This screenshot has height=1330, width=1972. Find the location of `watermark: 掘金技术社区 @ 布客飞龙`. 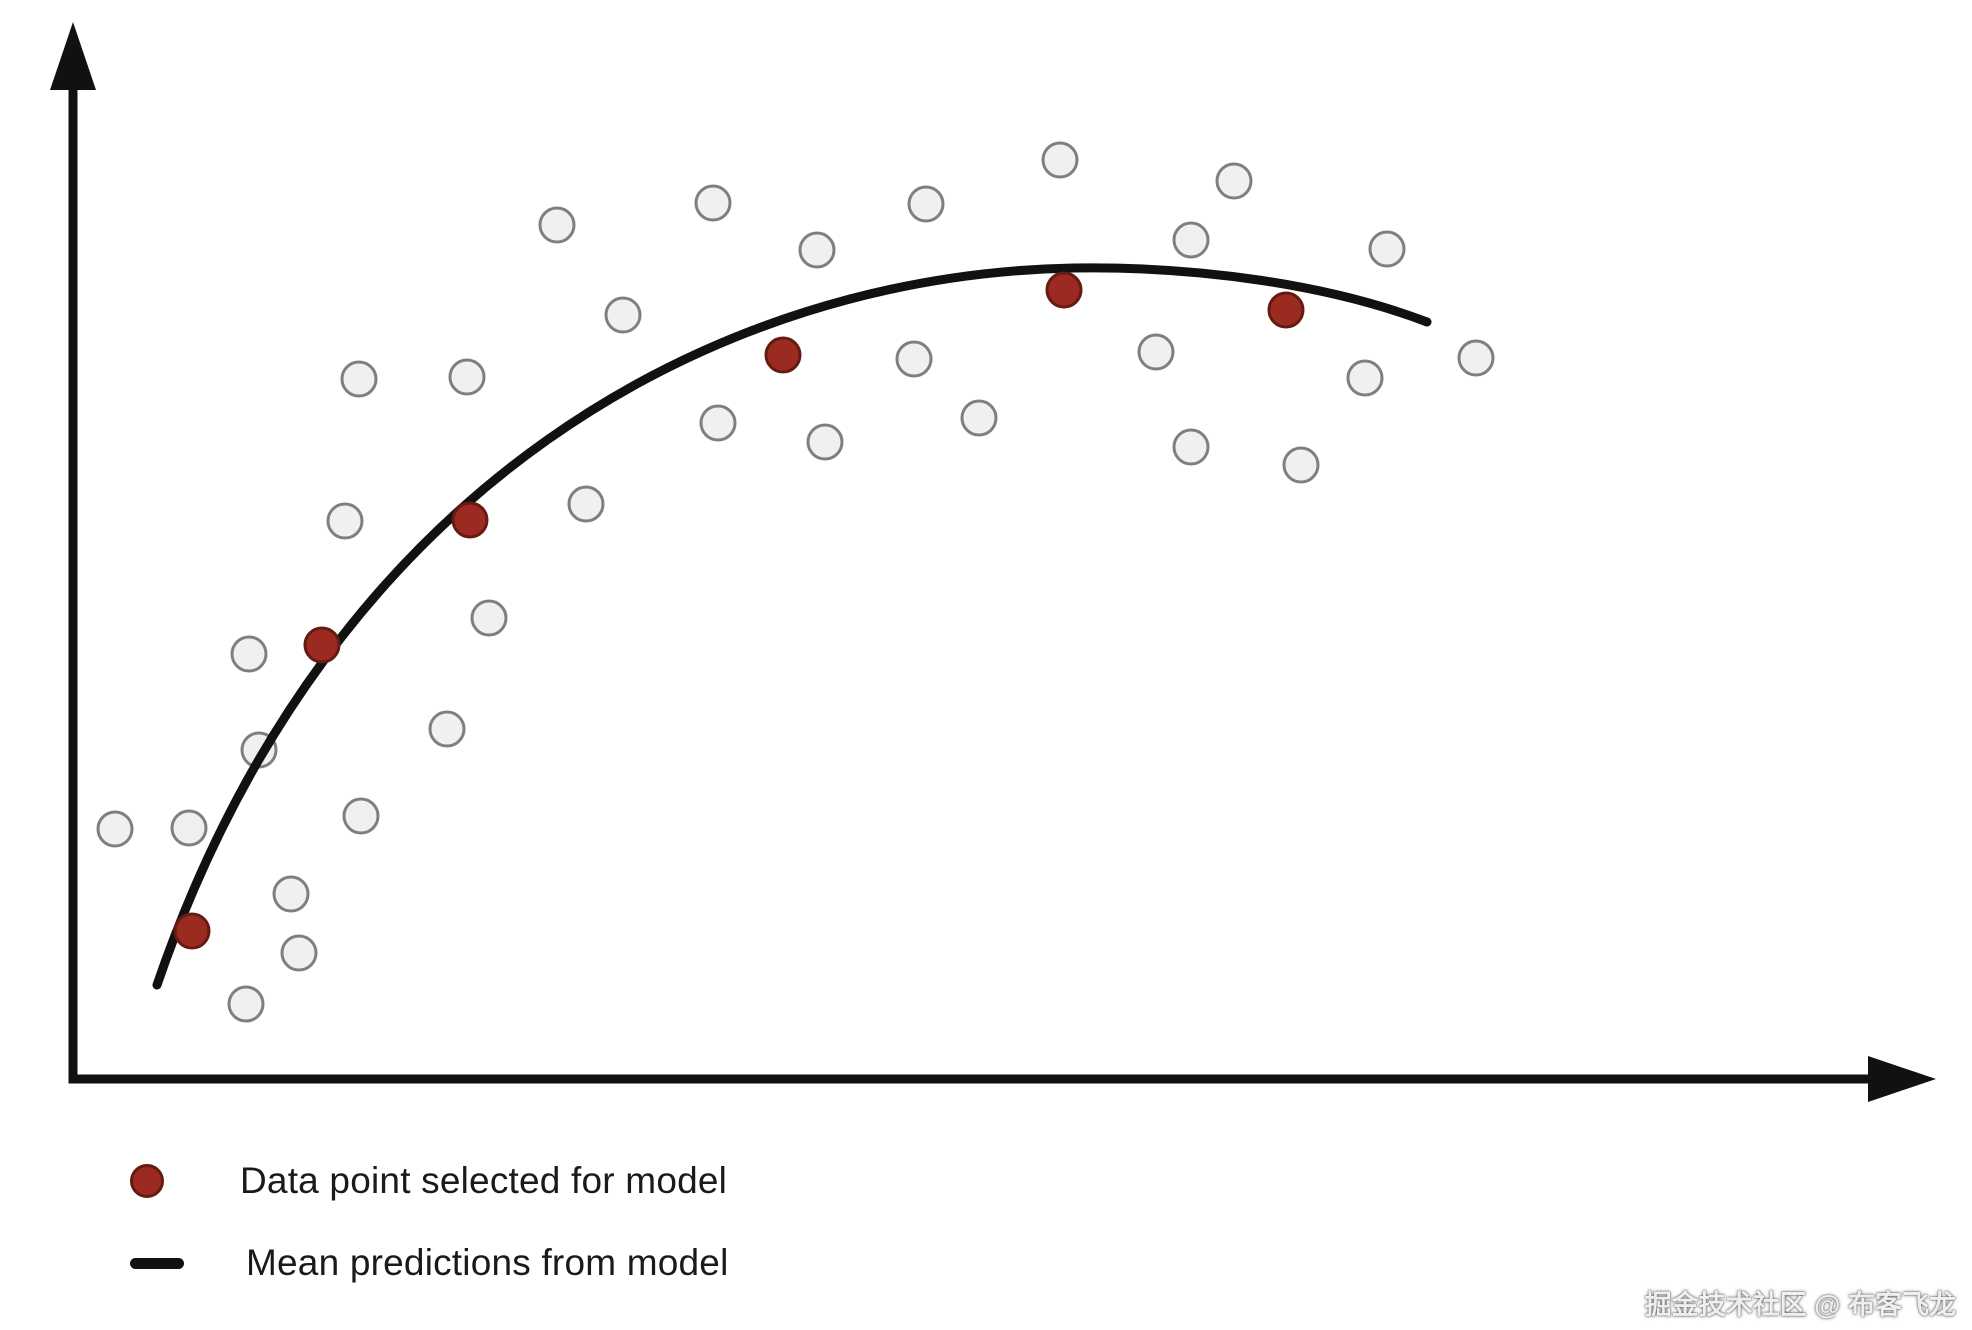

watermark: 掘金技术社区 @ 布客飞龙 is located at coordinates (1800, 1305).